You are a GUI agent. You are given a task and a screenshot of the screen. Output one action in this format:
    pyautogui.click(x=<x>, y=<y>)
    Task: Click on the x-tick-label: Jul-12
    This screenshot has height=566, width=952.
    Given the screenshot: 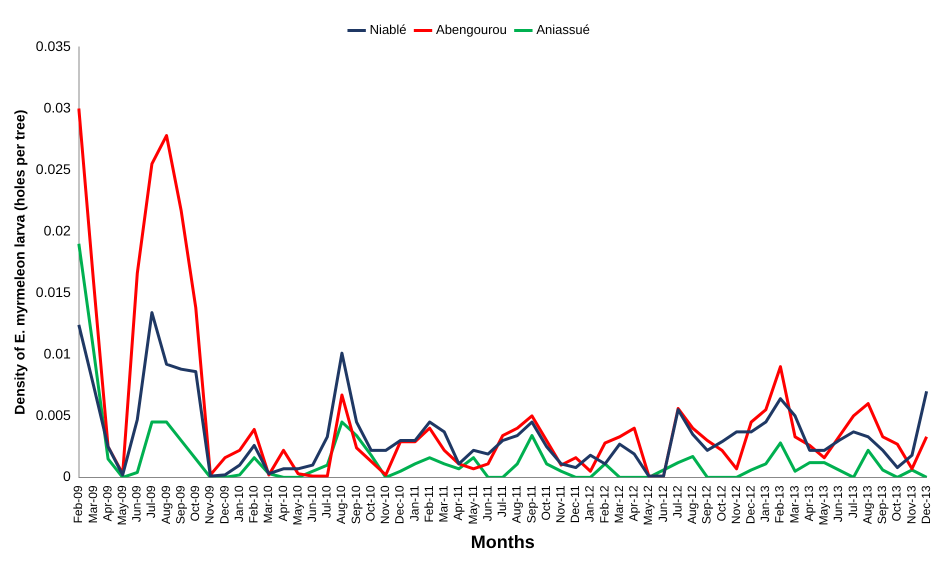 What is the action you would take?
    pyautogui.click(x=677, y=501)
    